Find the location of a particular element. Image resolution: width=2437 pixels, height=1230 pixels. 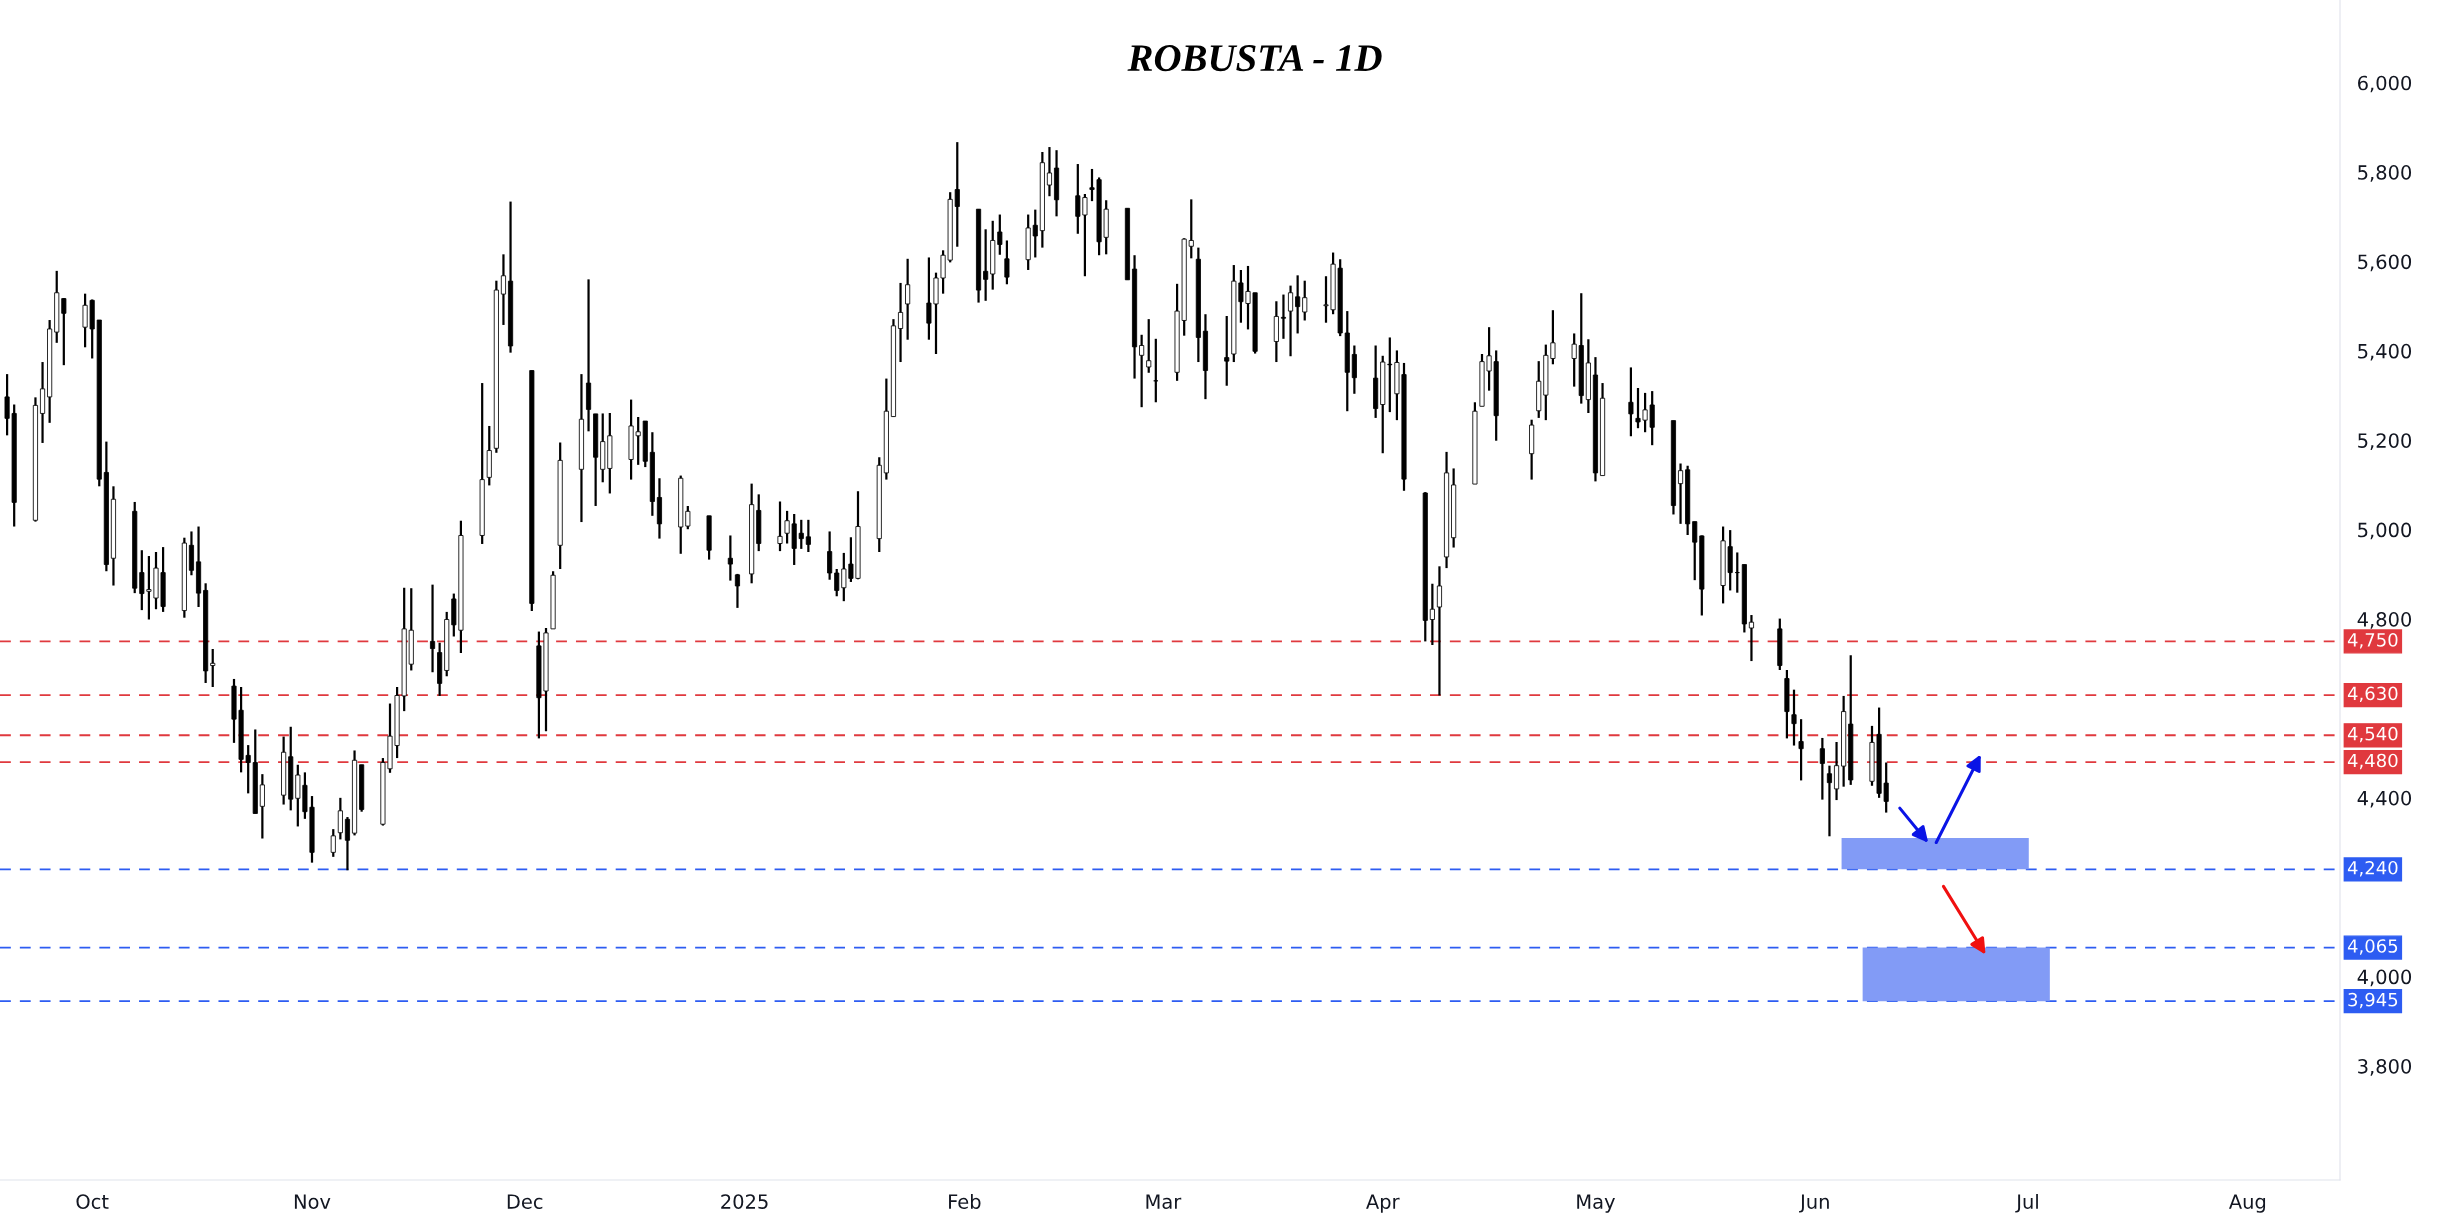

y-tick-label: 5,800 is located at coordinates (2385, 173).